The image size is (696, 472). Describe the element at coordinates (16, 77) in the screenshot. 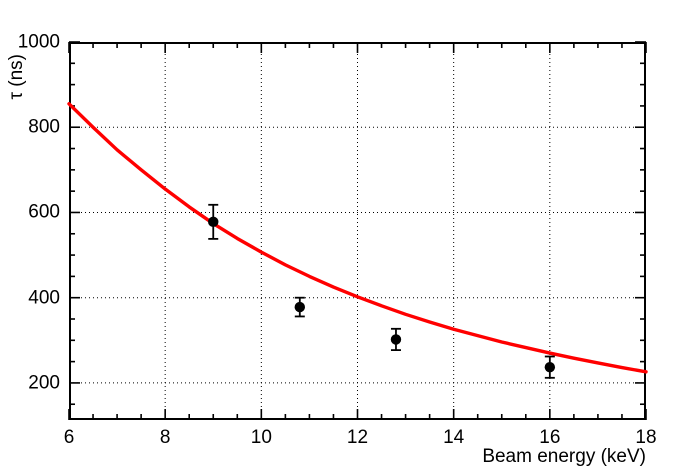

I see `y-axis-title: τ (ns)` at that location.